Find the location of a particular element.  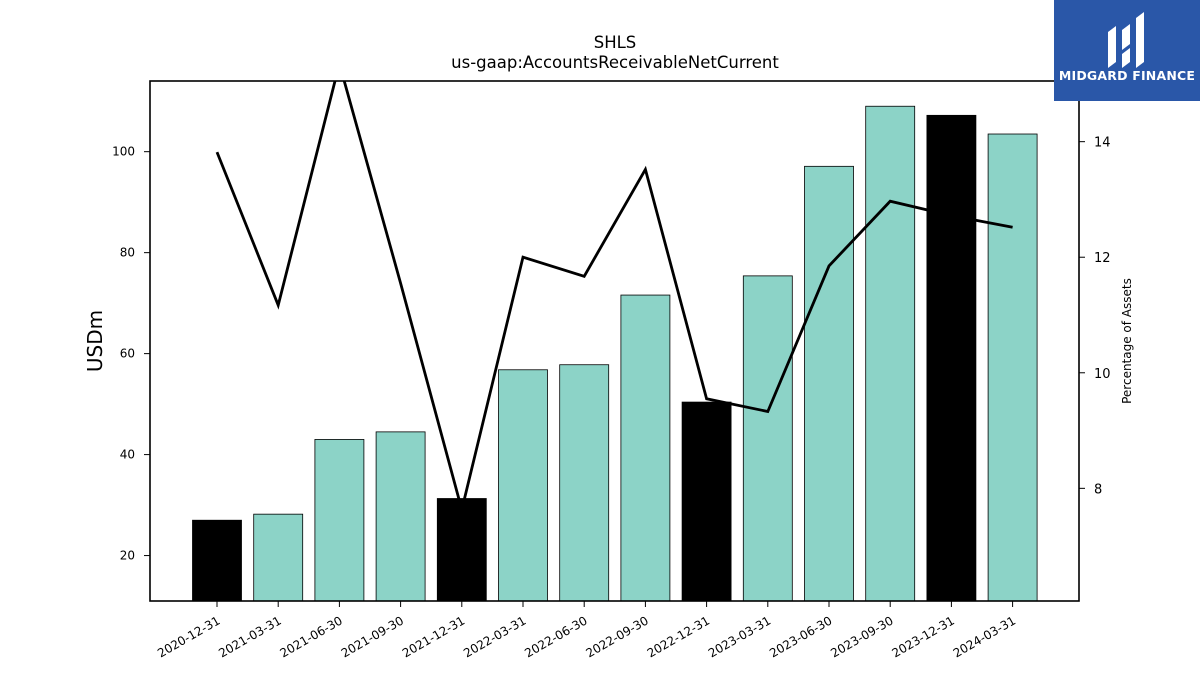

y-tick-label: 100 is located at coordinates (123, 152).